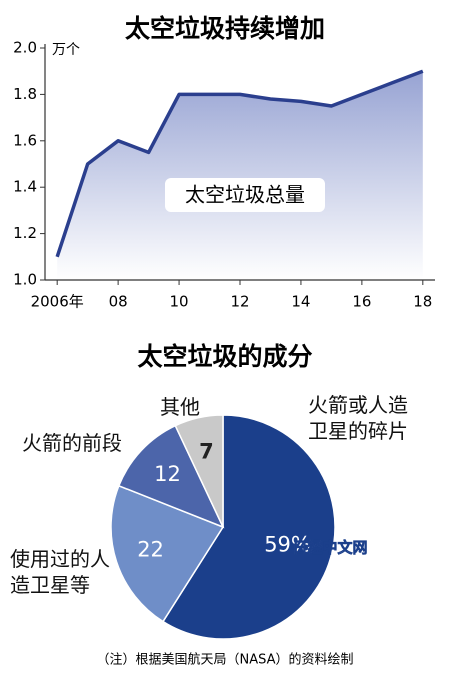 This screenshot has height=681, width=450. I want to click on y-tick-label: 1.4, so click(25, 187).